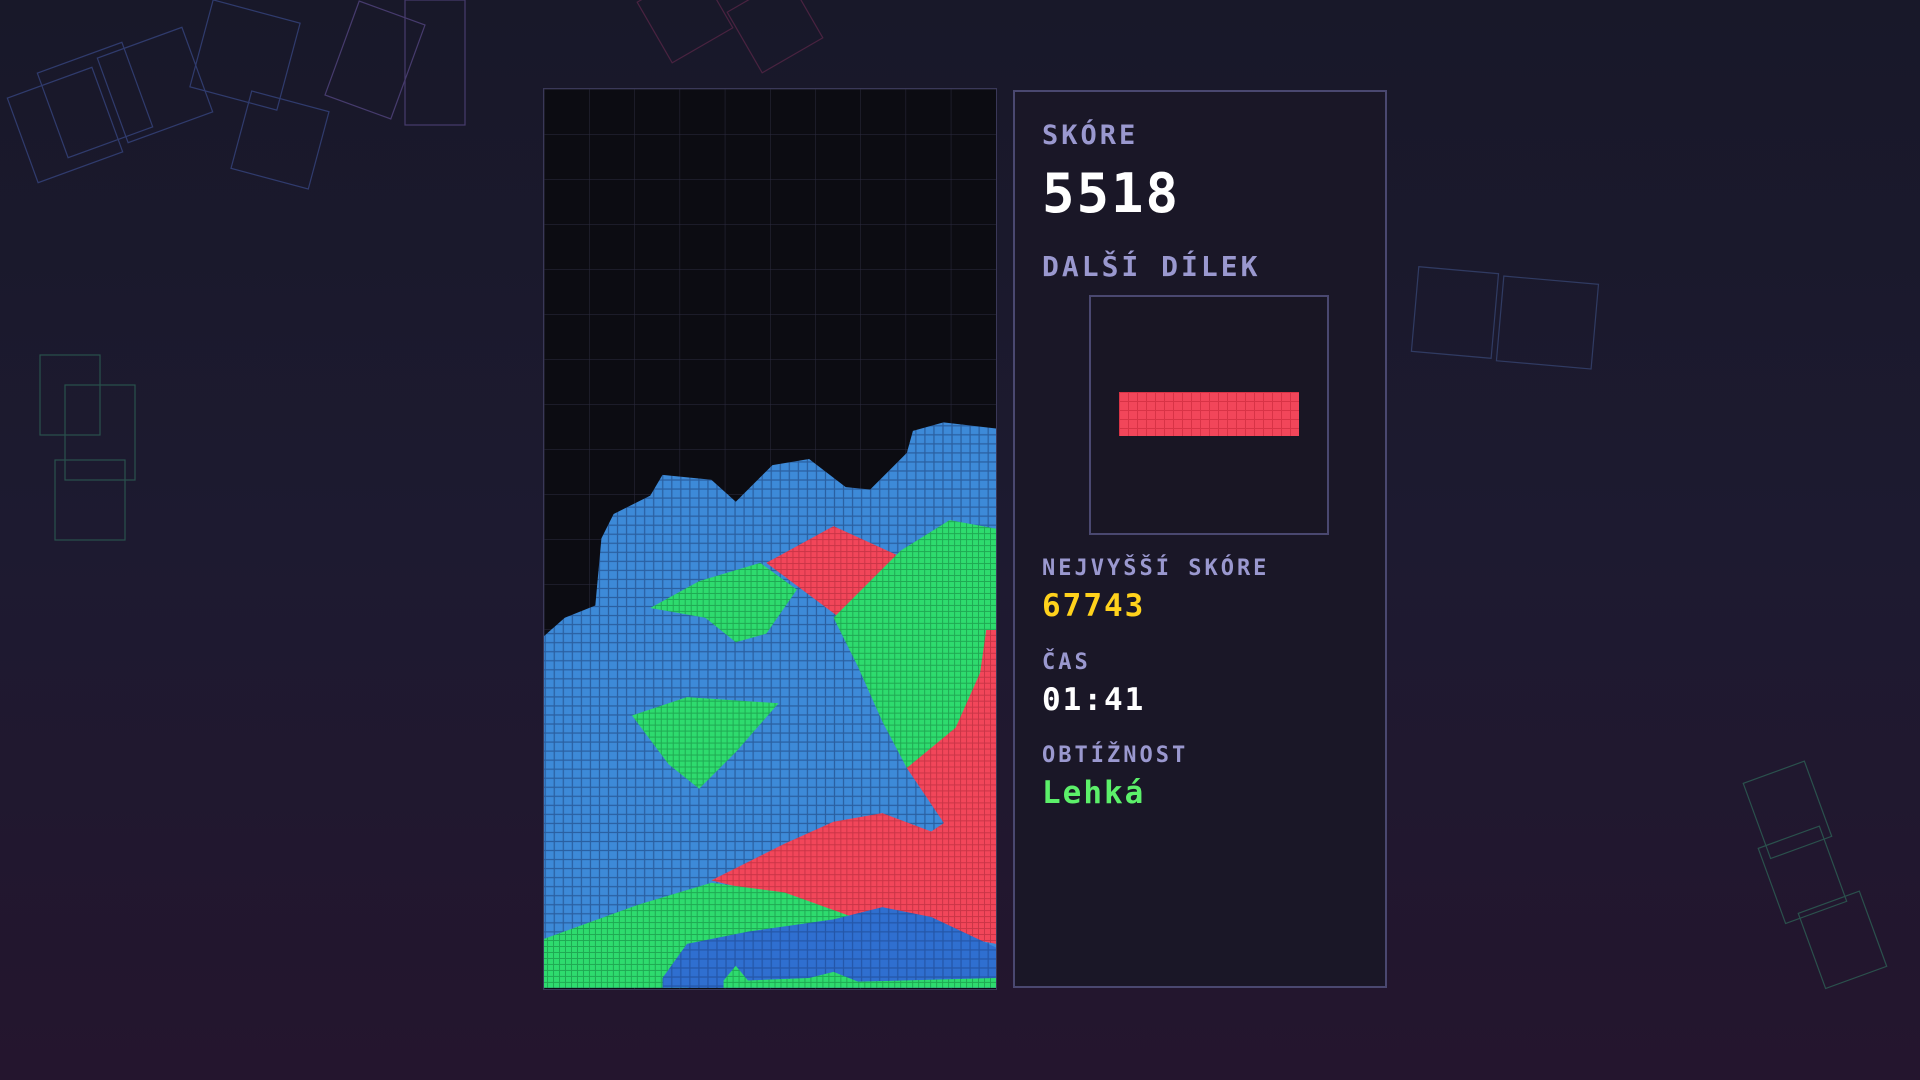  I want to click on stack-green-left, so click(723, 602).